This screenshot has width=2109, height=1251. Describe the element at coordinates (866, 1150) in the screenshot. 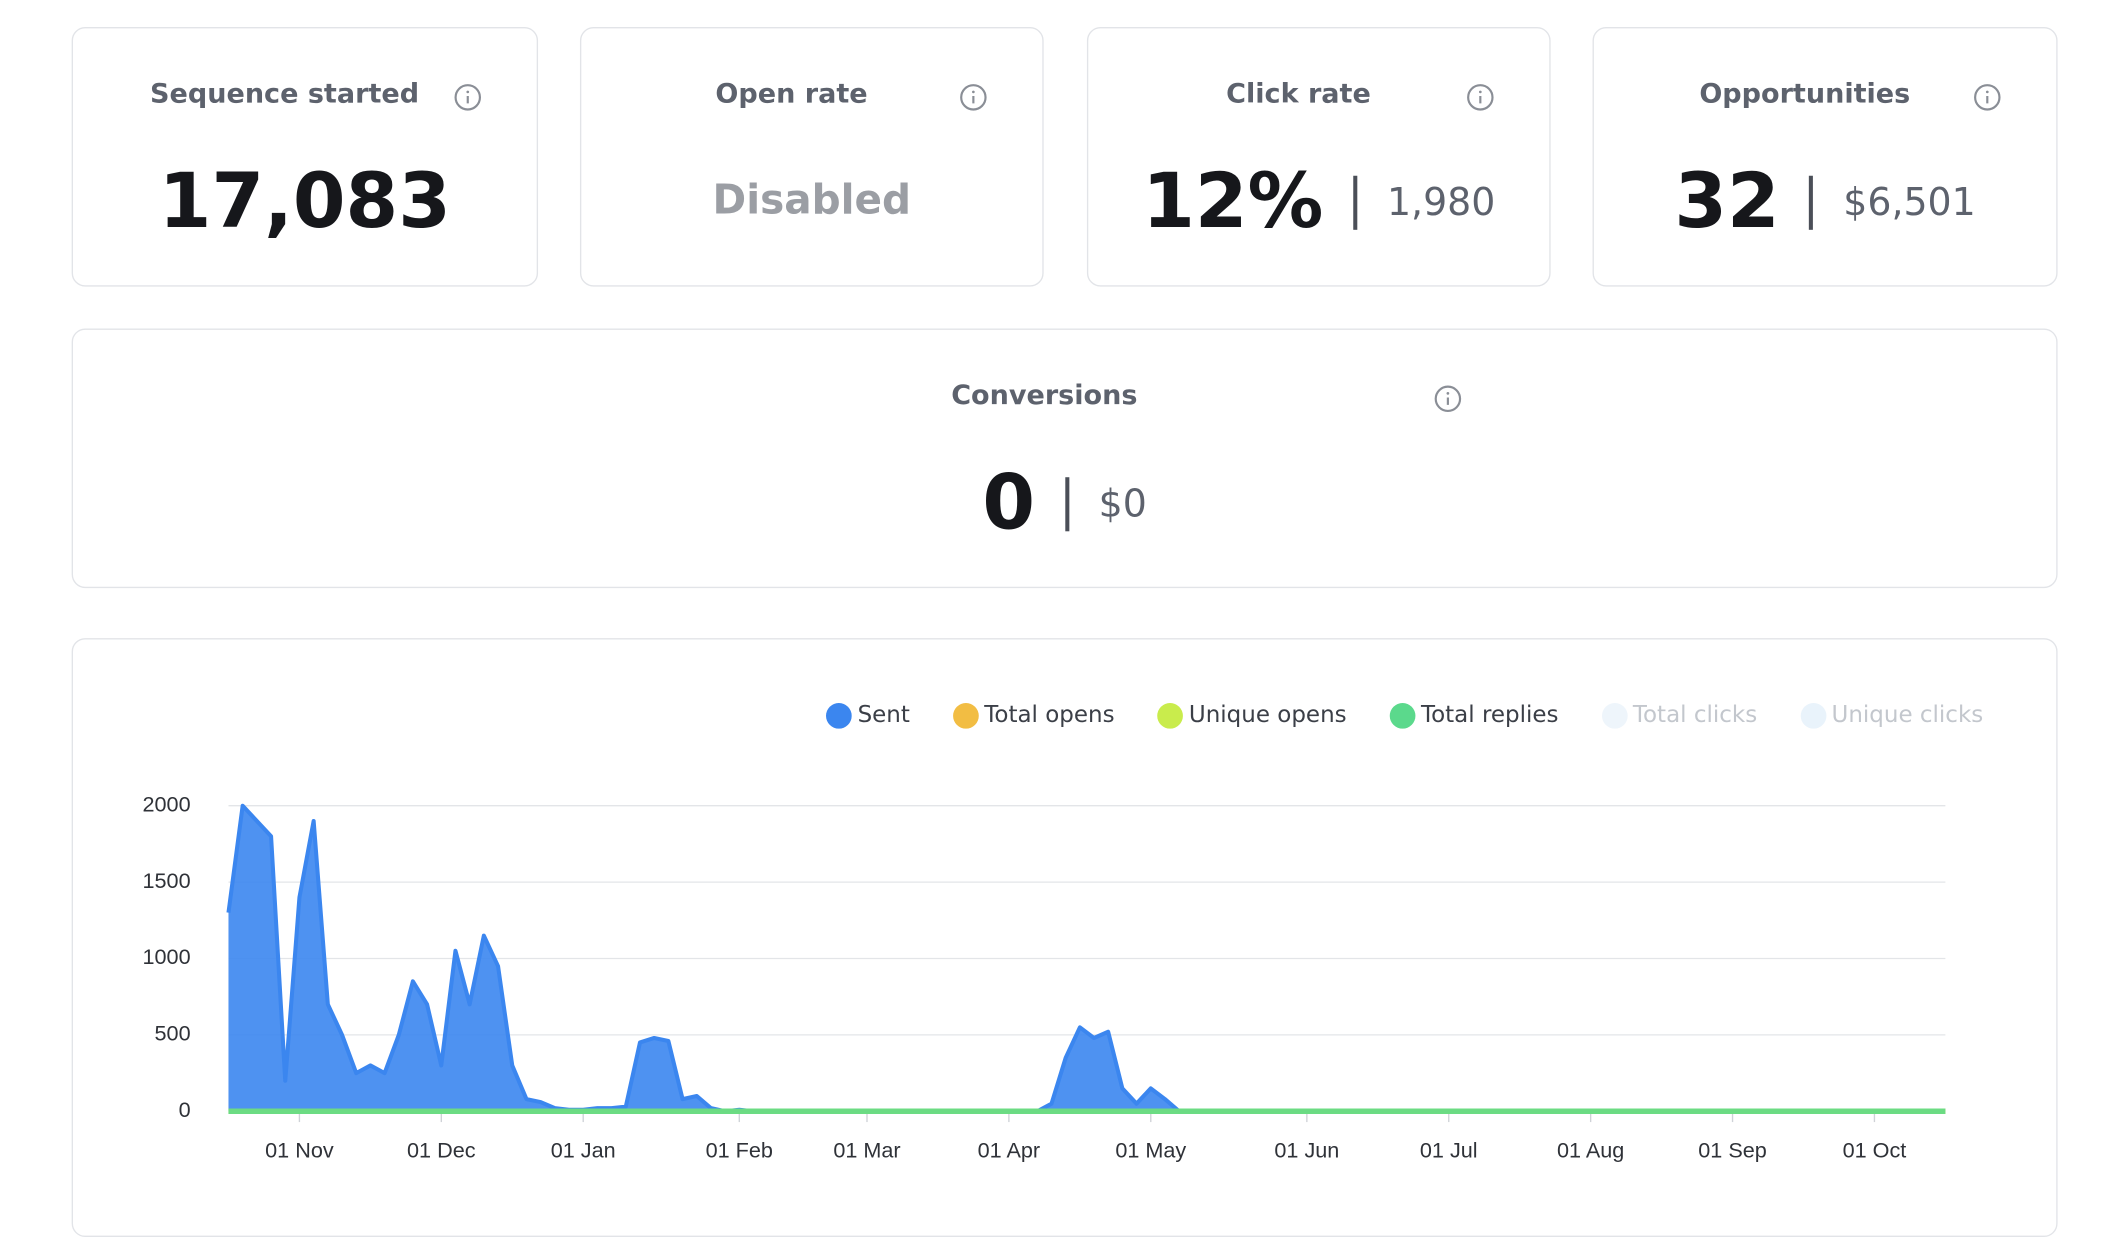

I see `x-tick-label: 01 Mar` at that location.